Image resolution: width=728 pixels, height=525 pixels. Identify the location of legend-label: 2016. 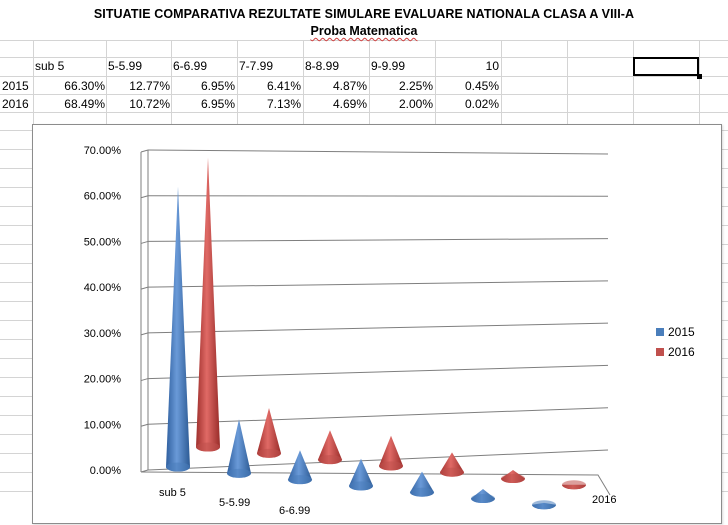
(681, 352).